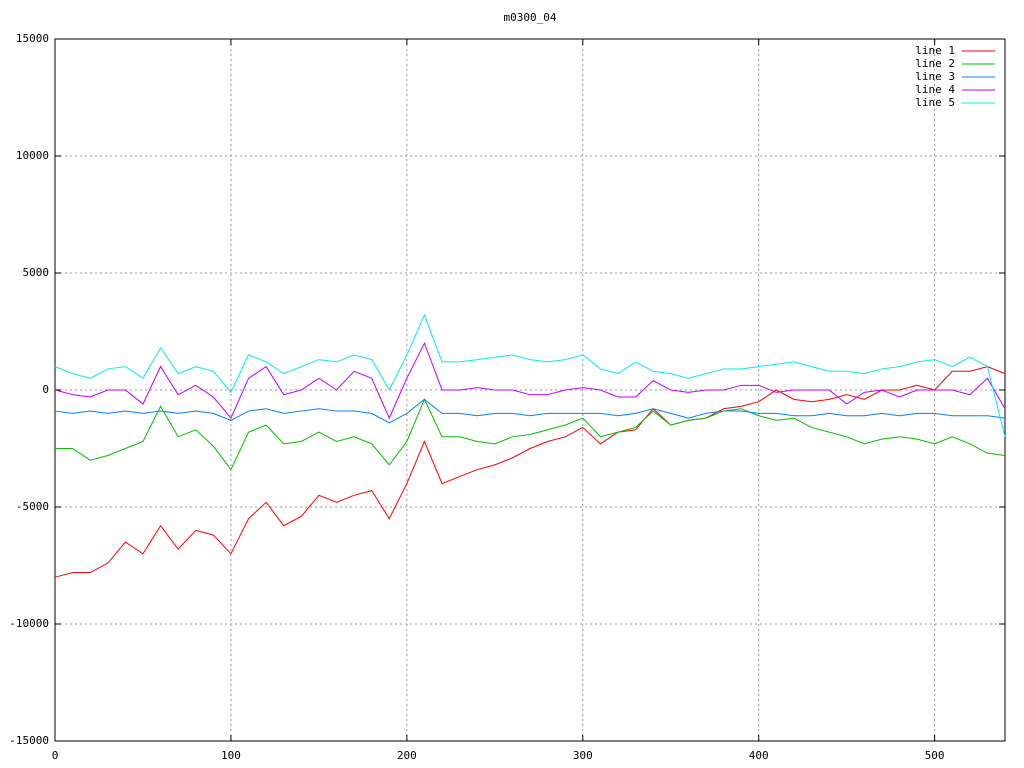 The width and height of the screenshot is (1024, 768). I want to click on legend-label: line 3, so click(935, 76).